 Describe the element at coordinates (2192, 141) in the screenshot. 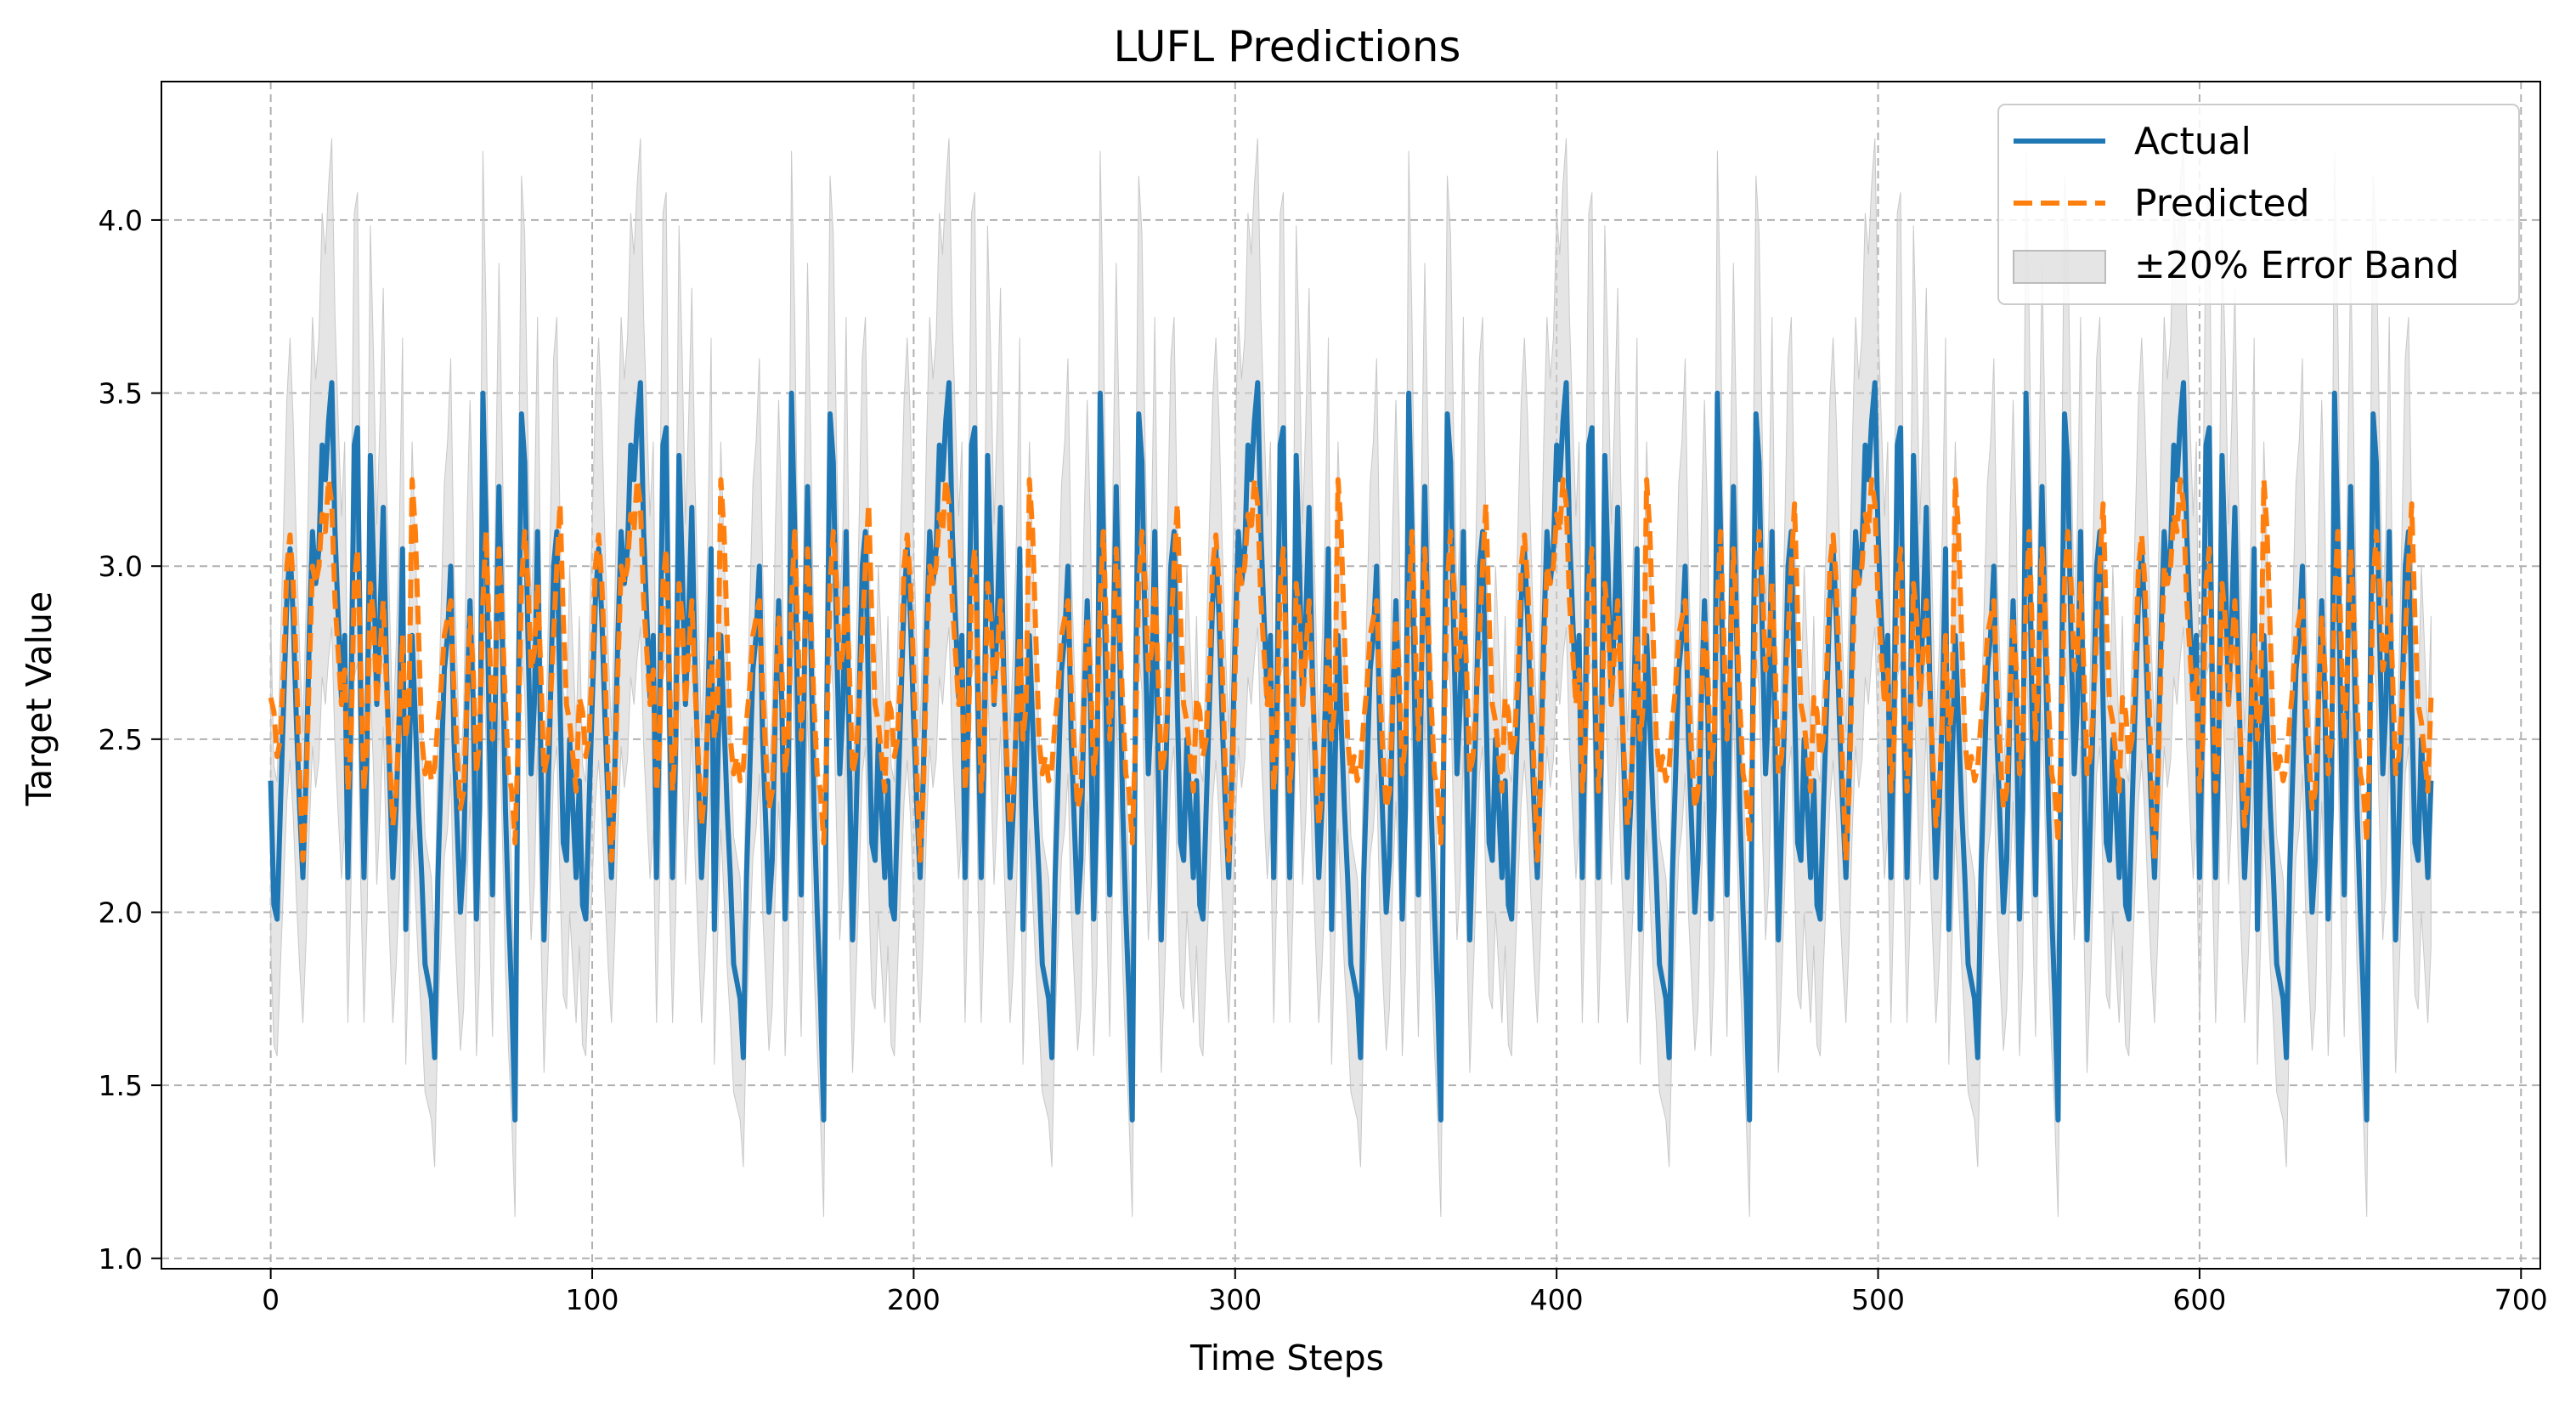

I see `legend-label-actual: Actual` at that location.